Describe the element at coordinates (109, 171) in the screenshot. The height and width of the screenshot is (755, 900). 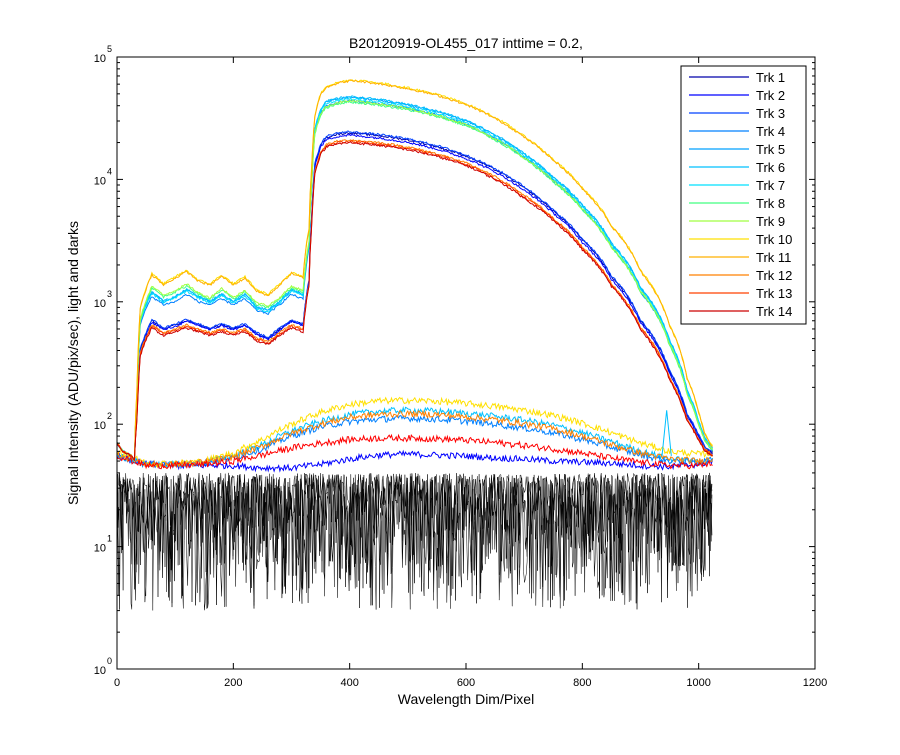
I see `y-tick-exponent: 4` at that location.